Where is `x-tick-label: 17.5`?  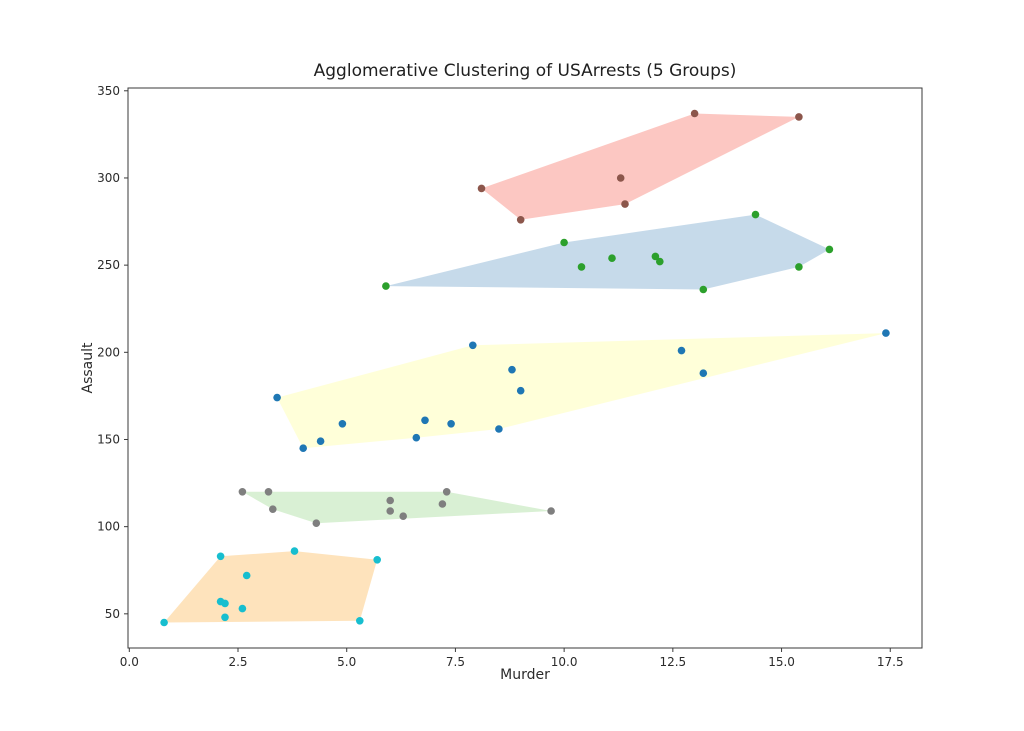 x-tick-label: 17.5 is located at coordinates (890, 662).